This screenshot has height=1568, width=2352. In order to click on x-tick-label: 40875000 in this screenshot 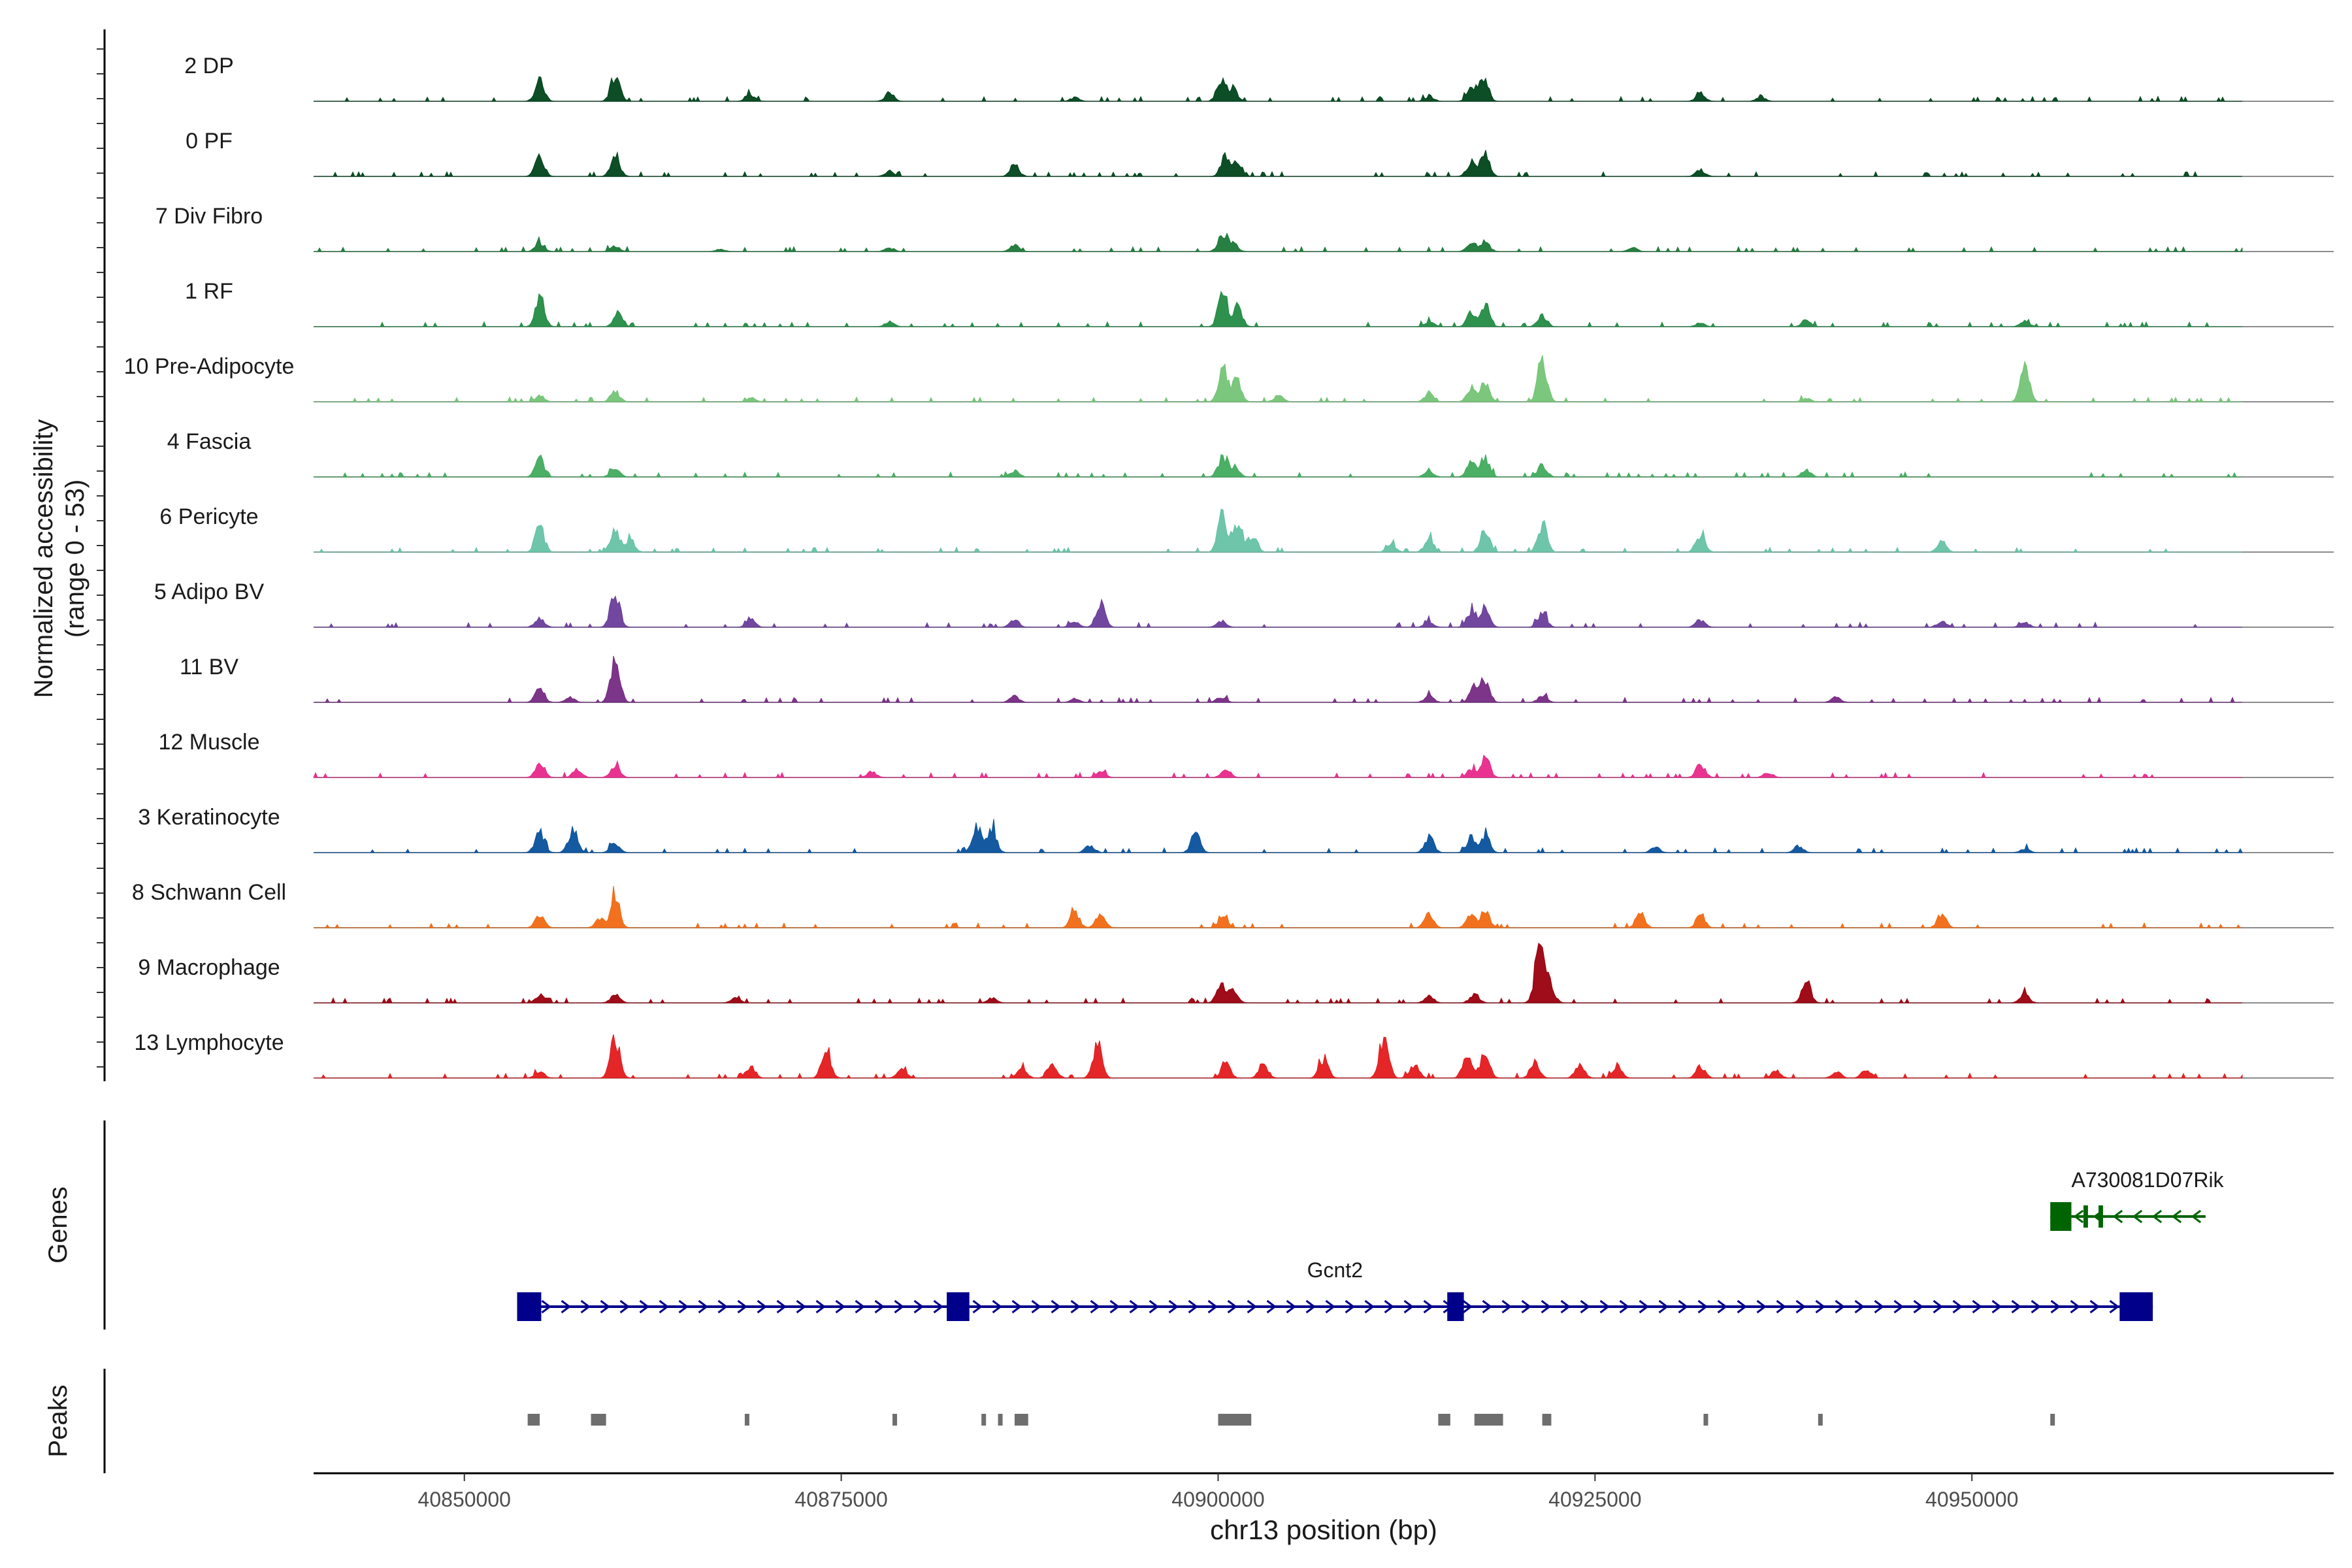, I will do `click(840, 1499)`.